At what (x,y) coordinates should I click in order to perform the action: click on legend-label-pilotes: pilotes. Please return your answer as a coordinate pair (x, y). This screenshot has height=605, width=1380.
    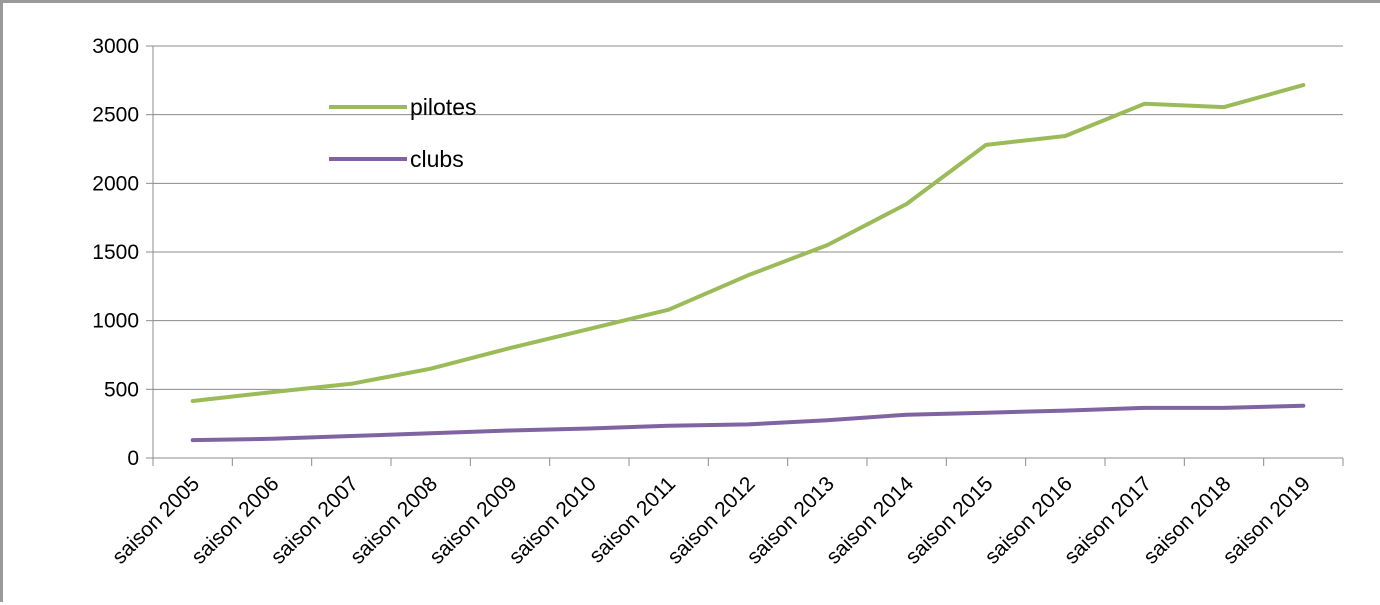
    Looking at the image, I should click on (443, 107).